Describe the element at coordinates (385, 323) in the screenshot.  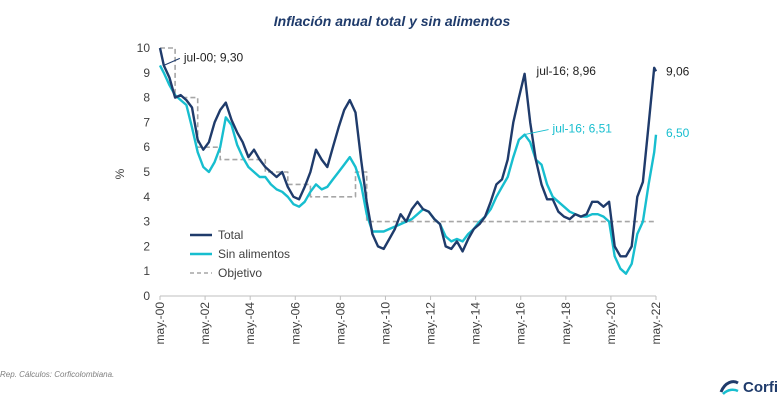
I see `x-tick-label: may.-10` at that location.